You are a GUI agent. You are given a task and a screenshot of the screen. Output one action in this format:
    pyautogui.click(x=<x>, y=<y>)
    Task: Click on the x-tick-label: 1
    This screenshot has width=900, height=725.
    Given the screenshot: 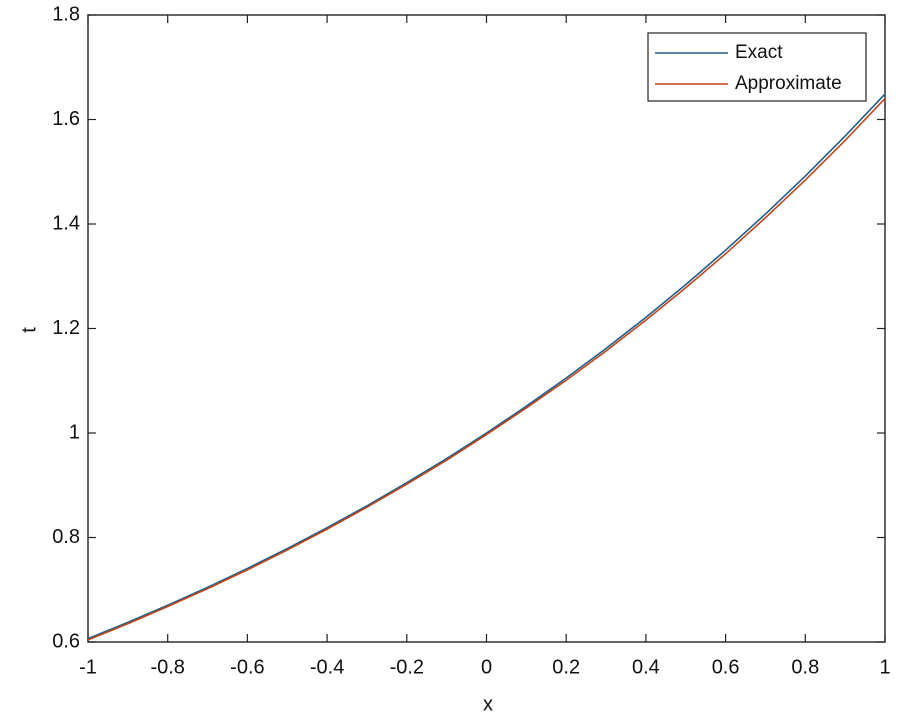 What is the action you would take?
    pyautogui.click(x=884, y=667)
    